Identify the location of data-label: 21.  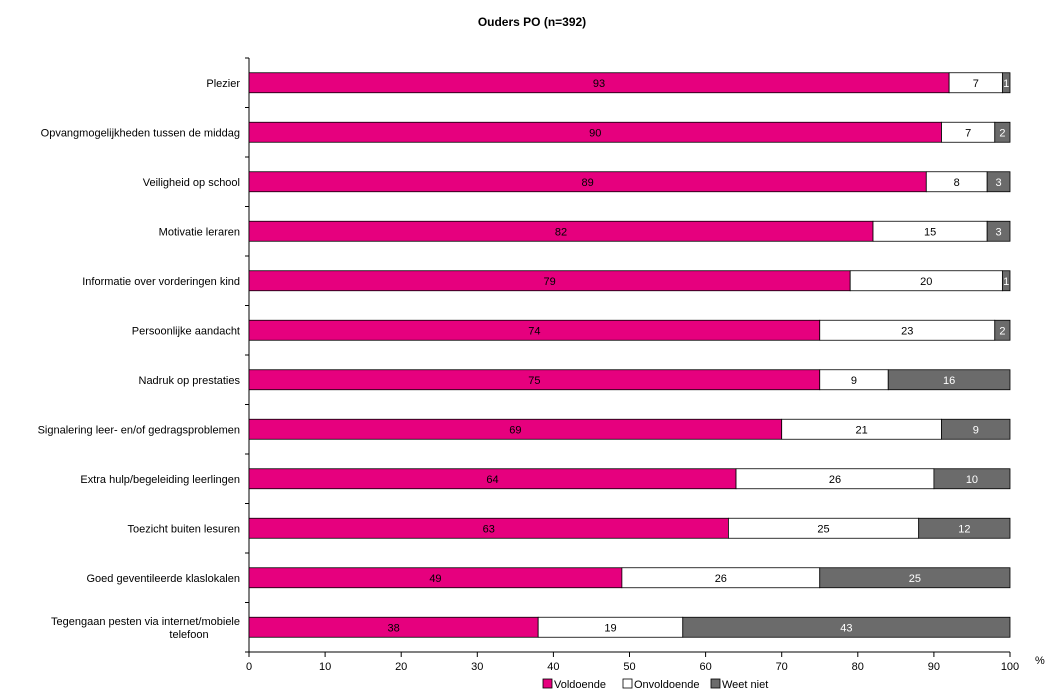
(861, 430).